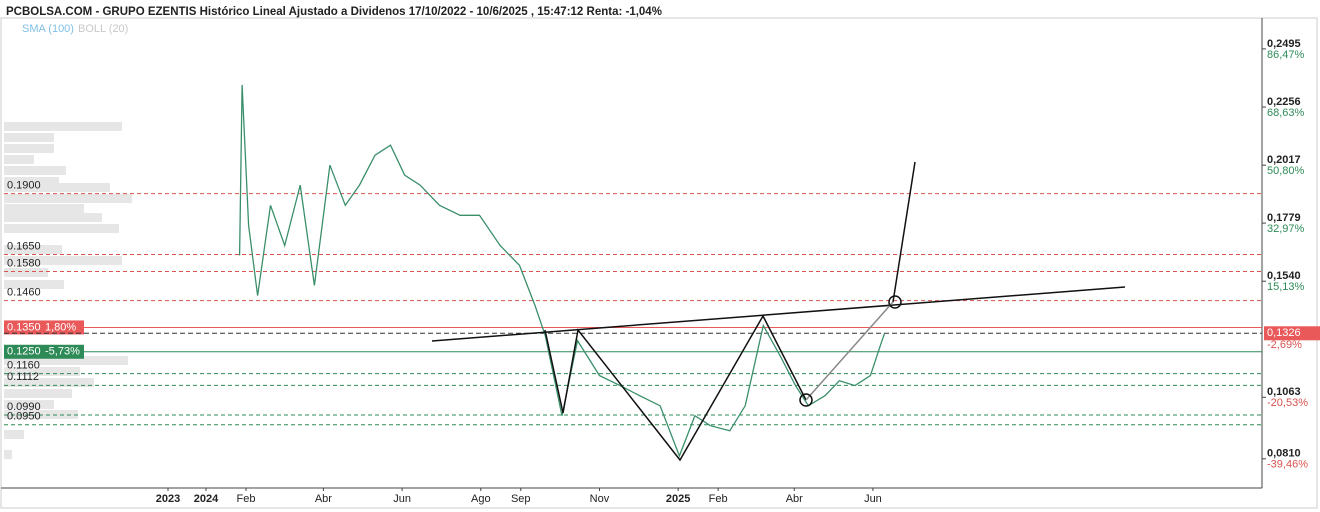 The height and width of the screenshot is (512, 1320). I want to click on y-tick-label: 0,2256, so click(1284, 102).